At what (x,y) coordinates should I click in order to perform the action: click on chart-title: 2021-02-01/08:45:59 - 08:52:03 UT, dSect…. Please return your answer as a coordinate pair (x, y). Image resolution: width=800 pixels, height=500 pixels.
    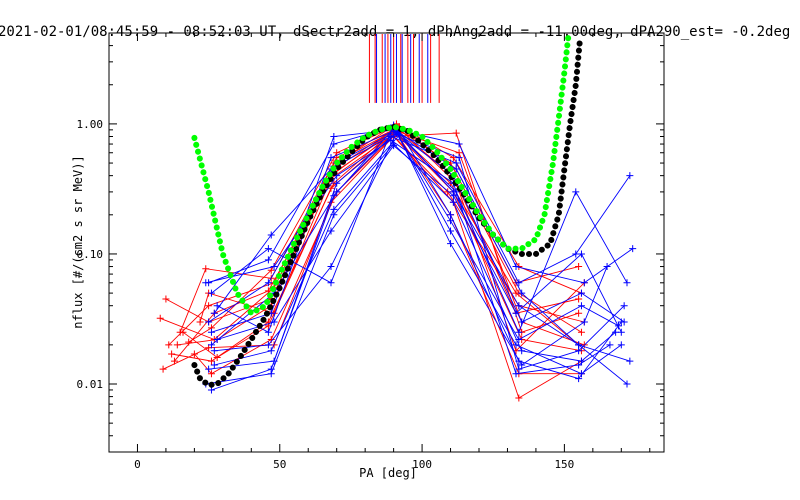
    Looking at the image, I should click on (395, 32).